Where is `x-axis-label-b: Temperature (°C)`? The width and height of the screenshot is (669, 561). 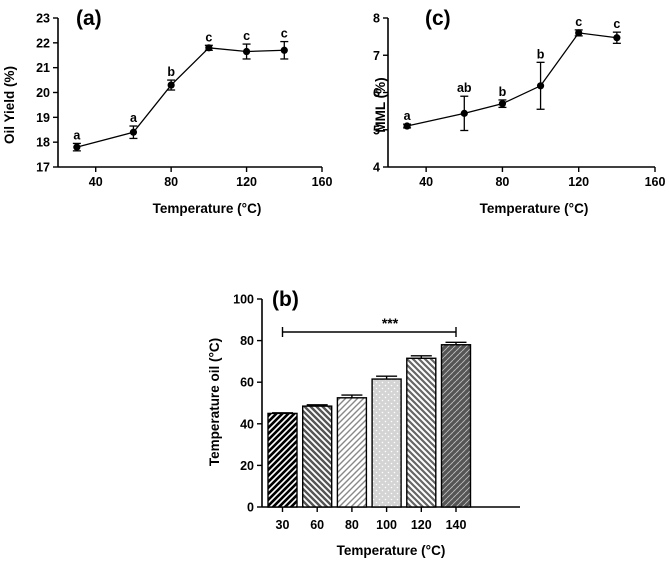
x-axis-label-b: Temperature (°C) is located at coordinates (391, 550).